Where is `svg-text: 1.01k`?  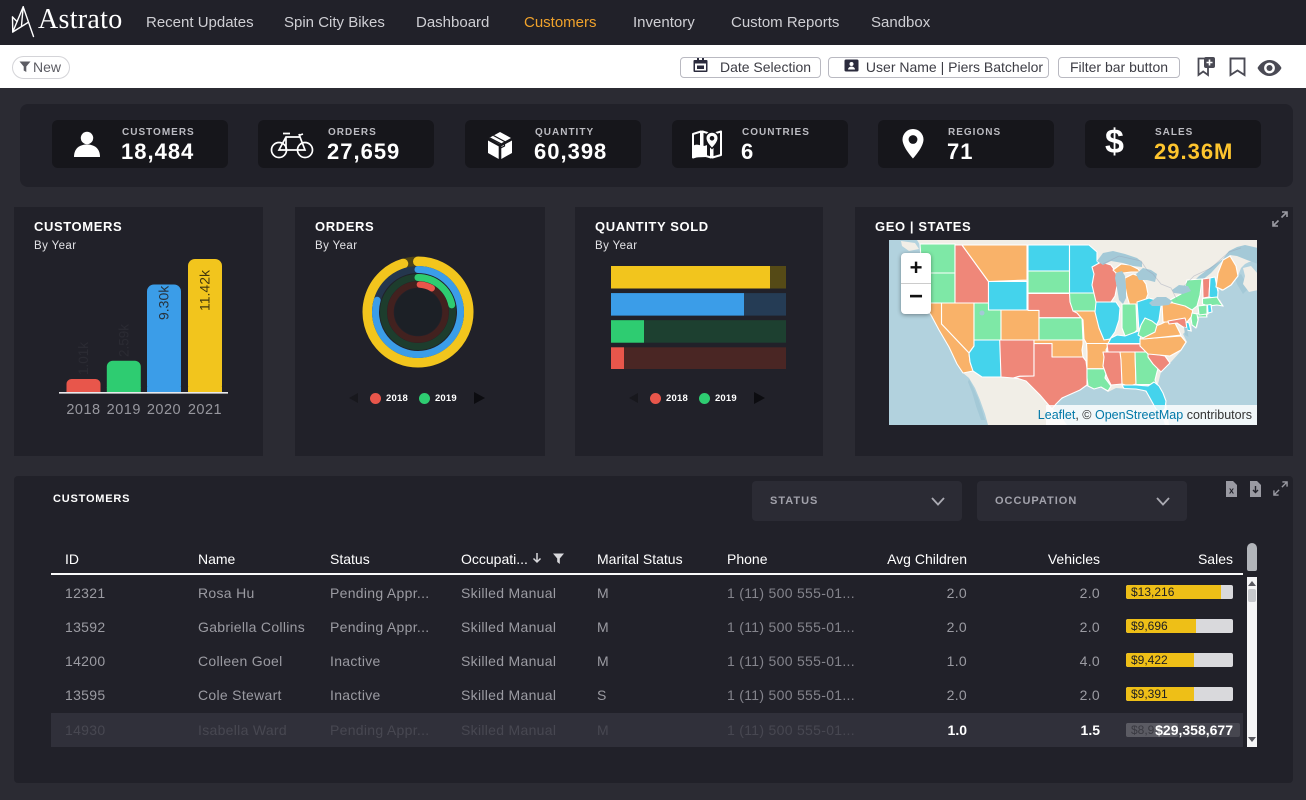 svg-text: 1.01k is located at coordinates (83, 358).